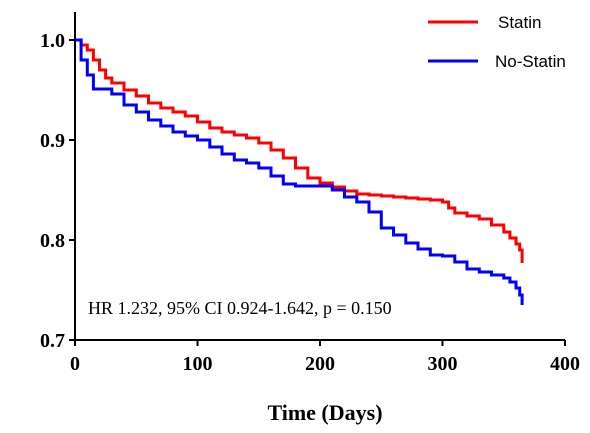 This screenshot has height=433, width=590. What do you see at coordinates (519, 22) in the screenshot?
I see `legend-label-statin: Statin` at bounding box center [519, 22].